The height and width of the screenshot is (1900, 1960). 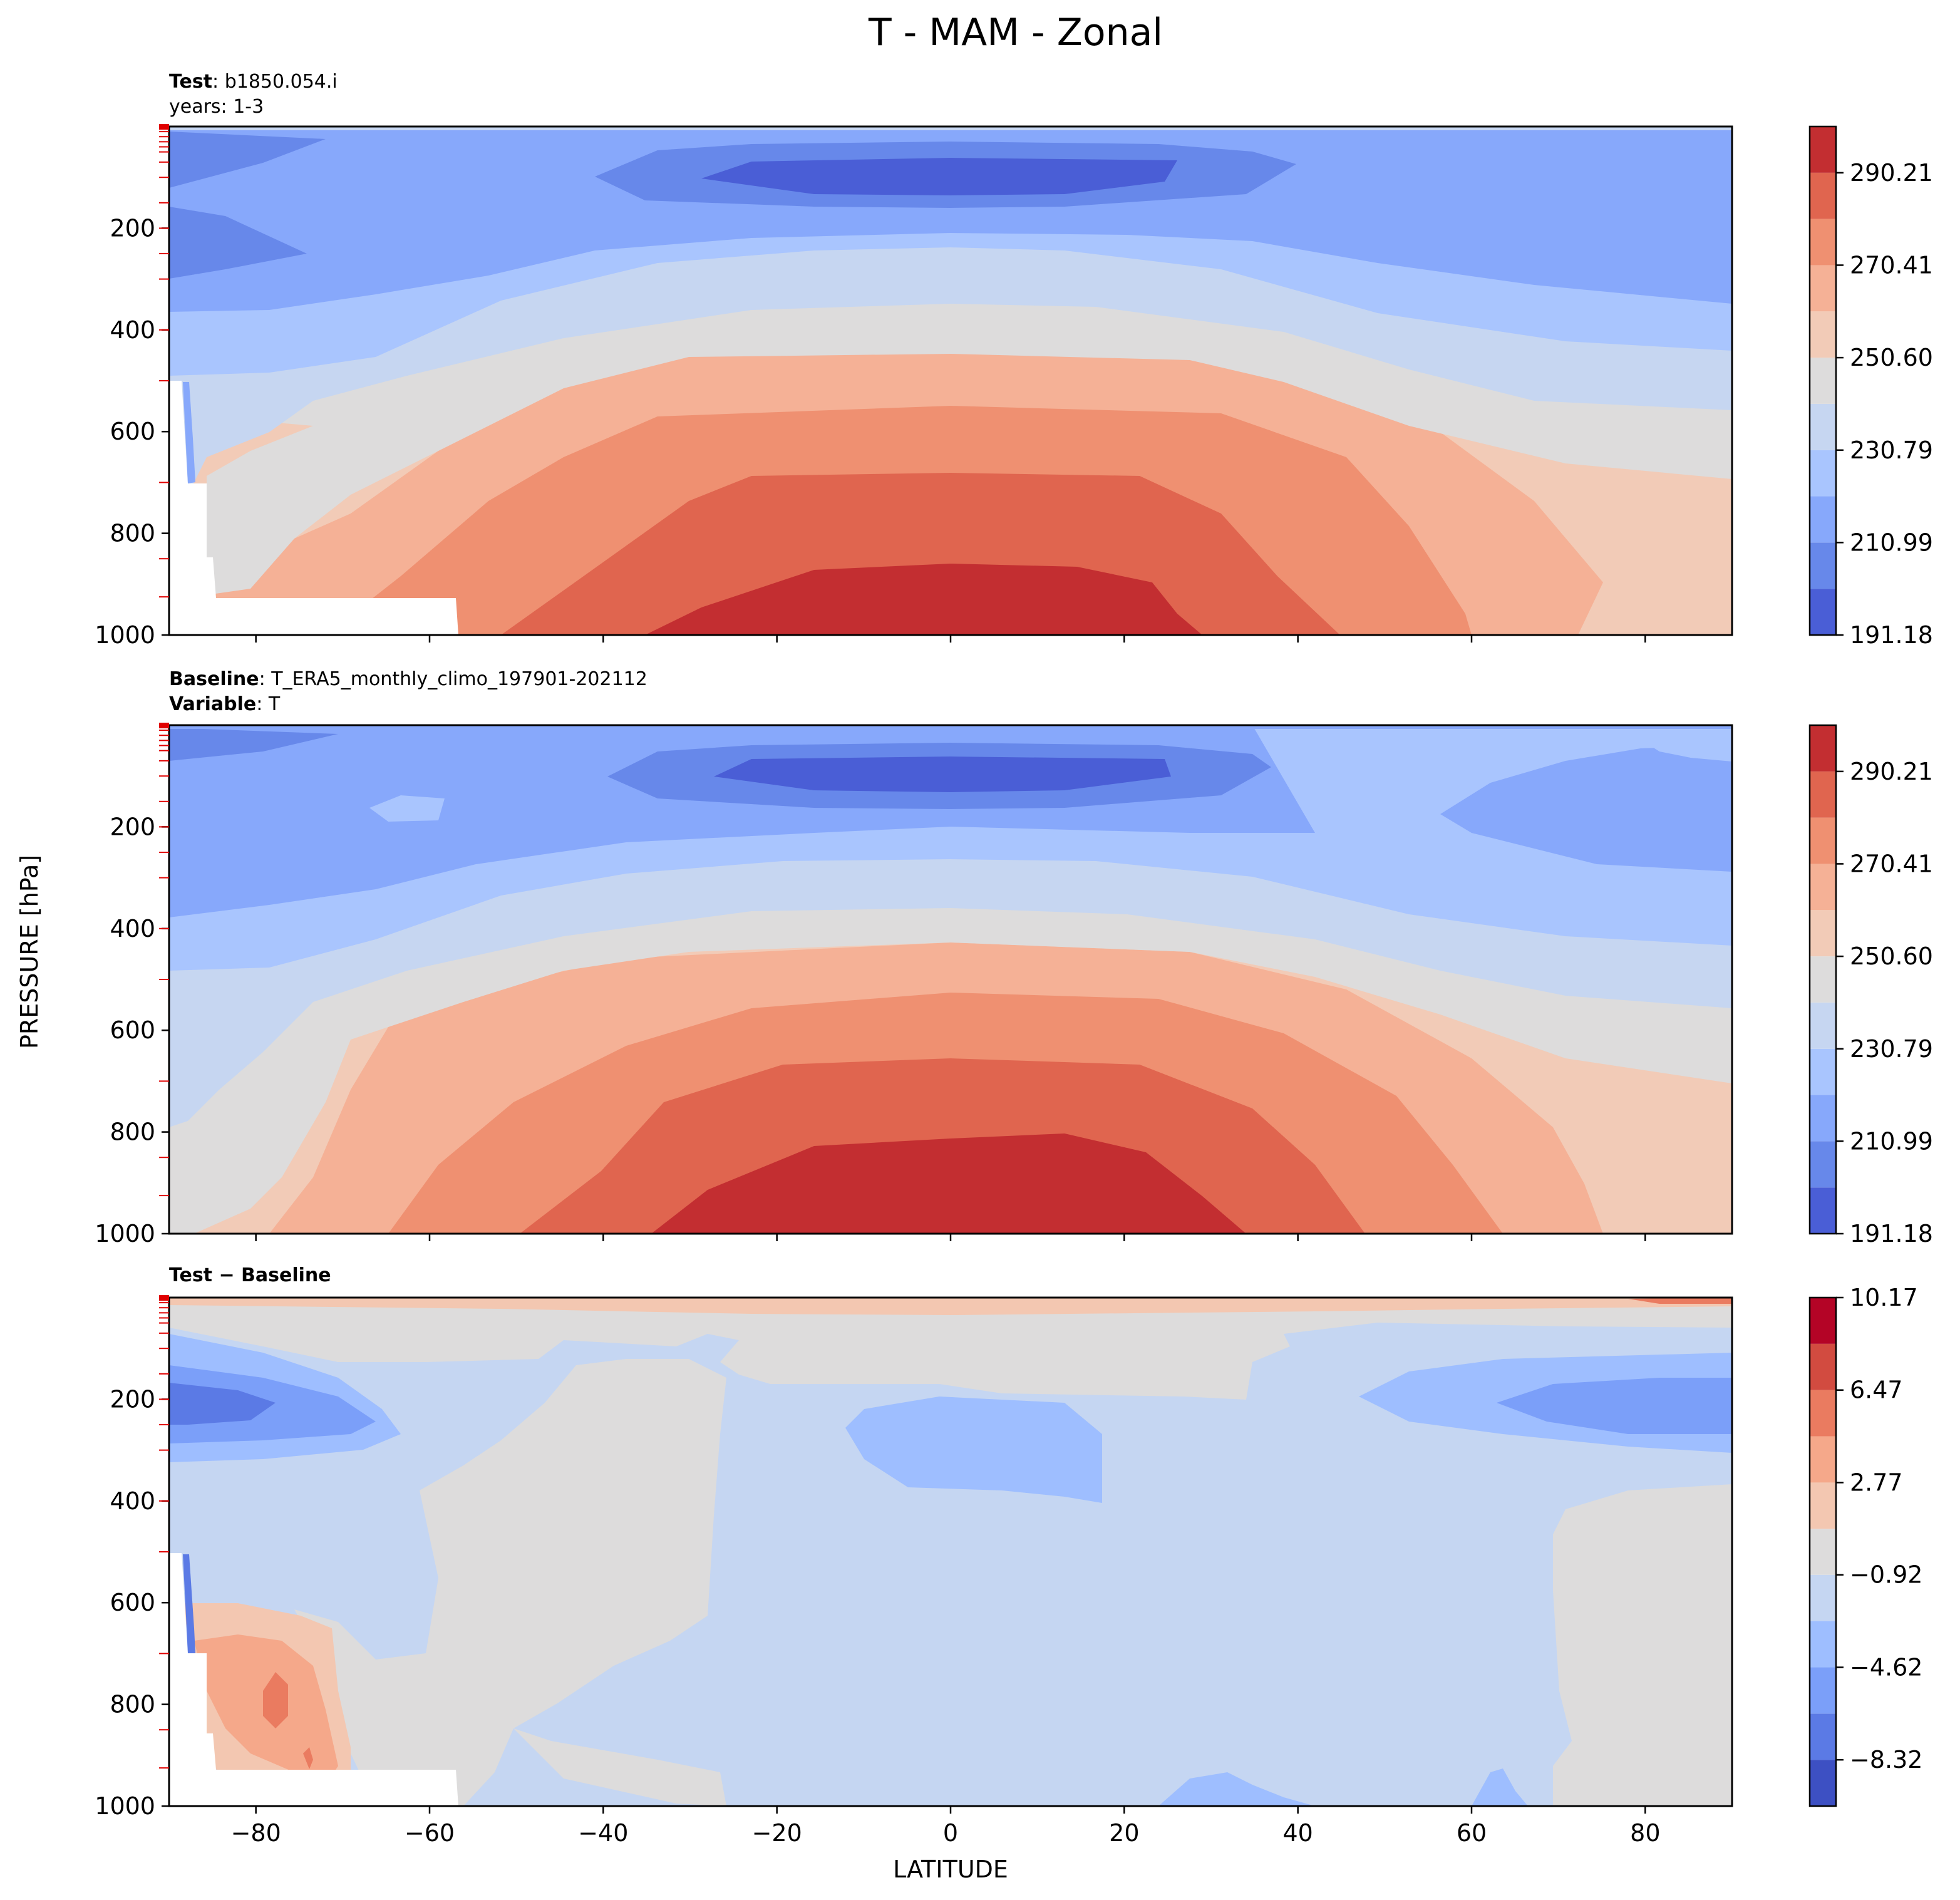 What do you see at coordinates (1891, 956) in the screenshot?
I see `colorbar-tick-label: 250.60` at bounding box center [1891, 956].